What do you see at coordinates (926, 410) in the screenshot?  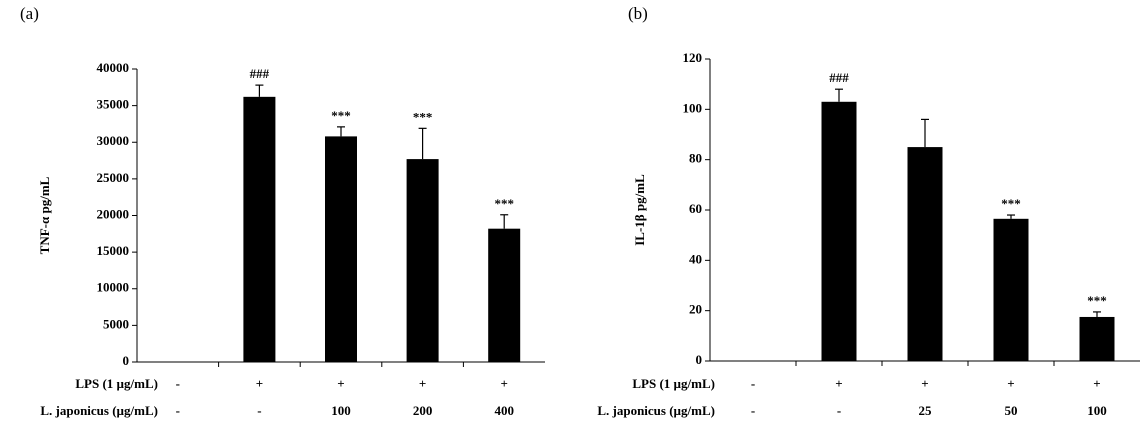 I see `row-value: 25` at bounding box center [926, 410].